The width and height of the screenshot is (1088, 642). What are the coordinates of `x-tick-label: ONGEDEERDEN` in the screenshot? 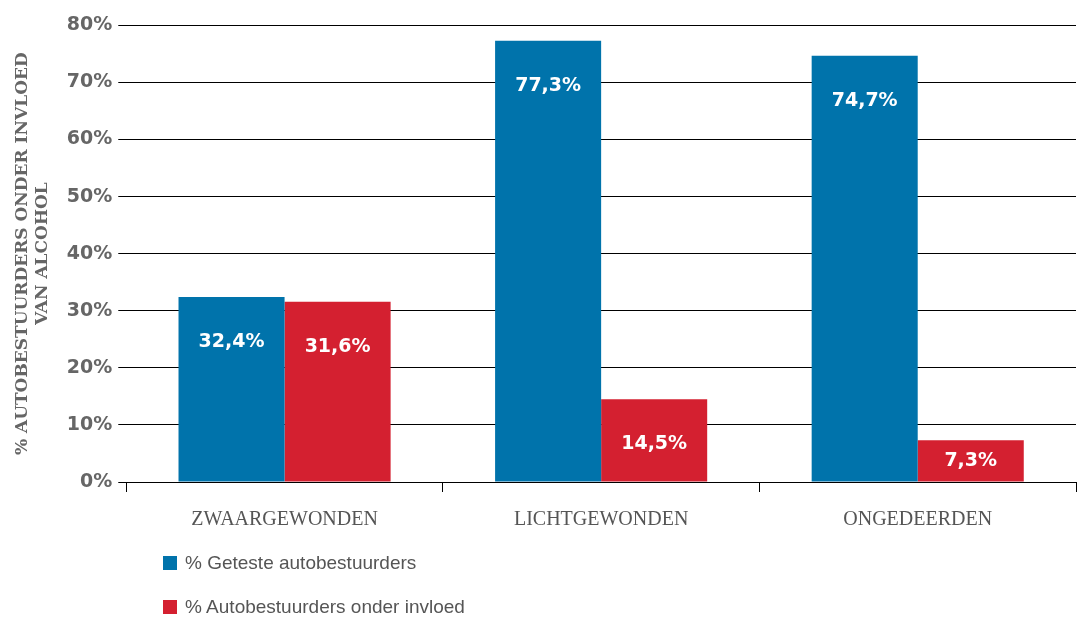 It's located at (918, 518).